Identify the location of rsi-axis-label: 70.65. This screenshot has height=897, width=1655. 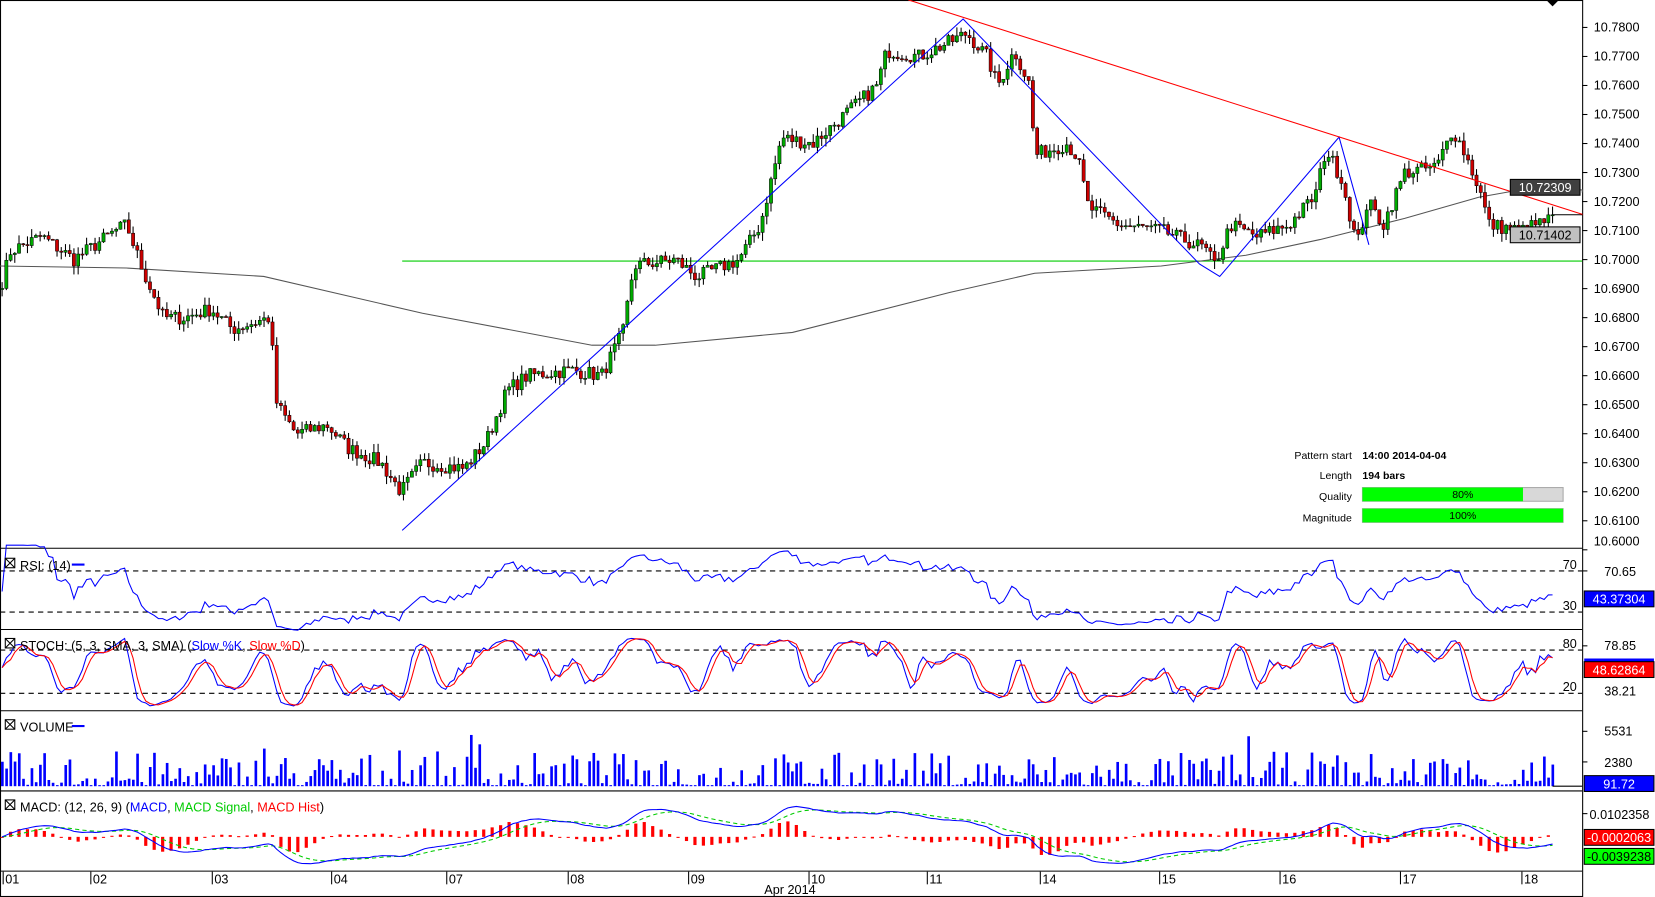
(1620, 572).